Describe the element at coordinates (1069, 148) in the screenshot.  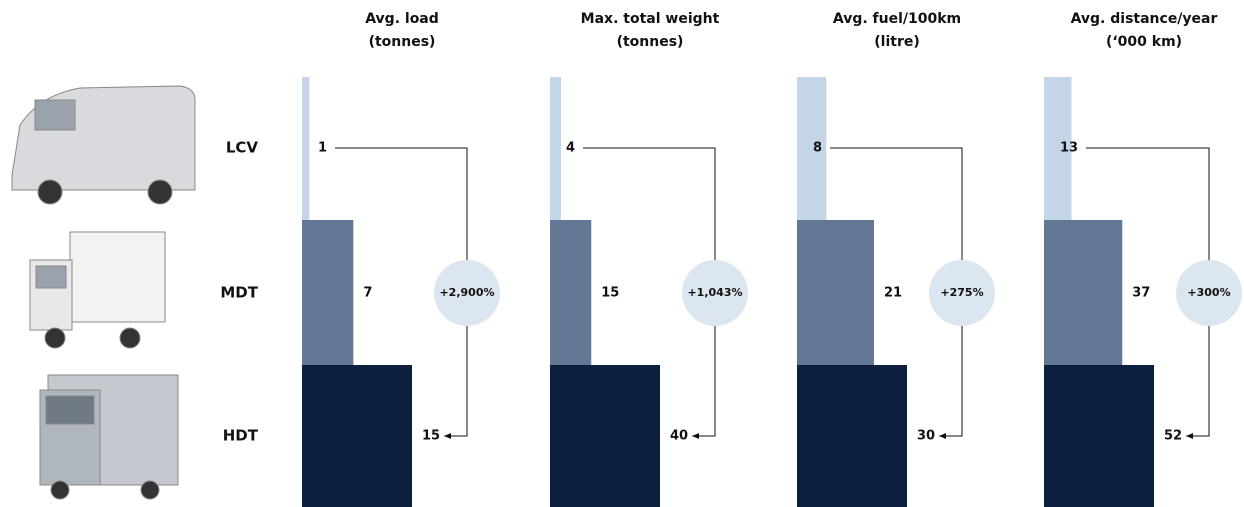
I see `value-label: 13` at that location.